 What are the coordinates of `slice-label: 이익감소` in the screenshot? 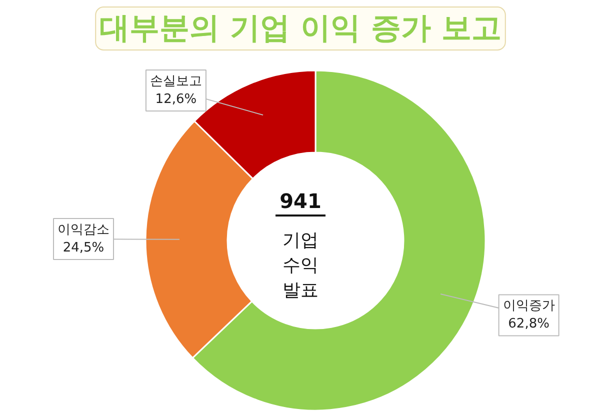 It's located at (84, 230).